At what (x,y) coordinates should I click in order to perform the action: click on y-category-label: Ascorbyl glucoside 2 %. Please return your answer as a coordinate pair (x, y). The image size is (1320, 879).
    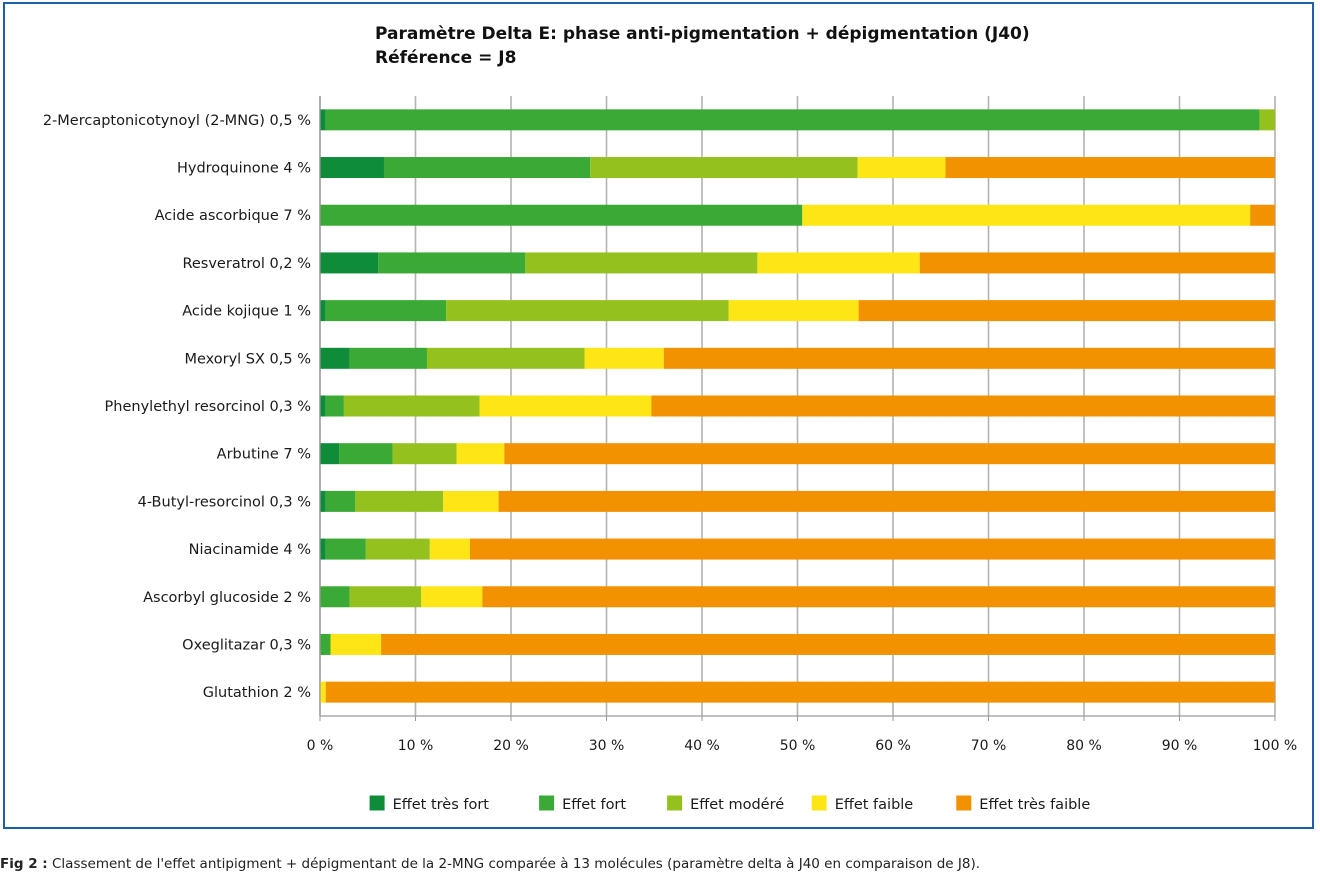
    Looking at the image, I should click on (227, 598).